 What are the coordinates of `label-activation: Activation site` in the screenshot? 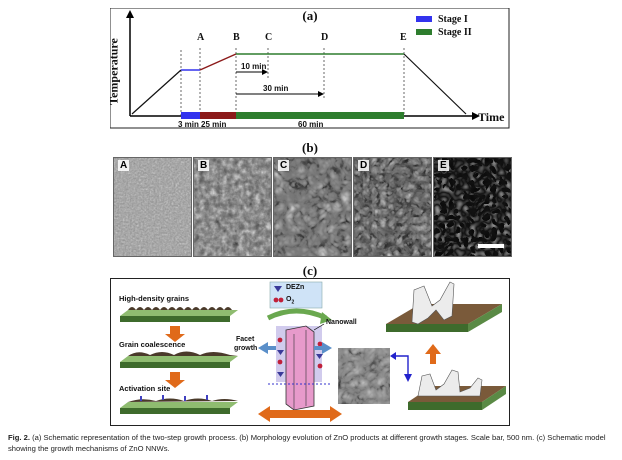 It's located at (145, 388).